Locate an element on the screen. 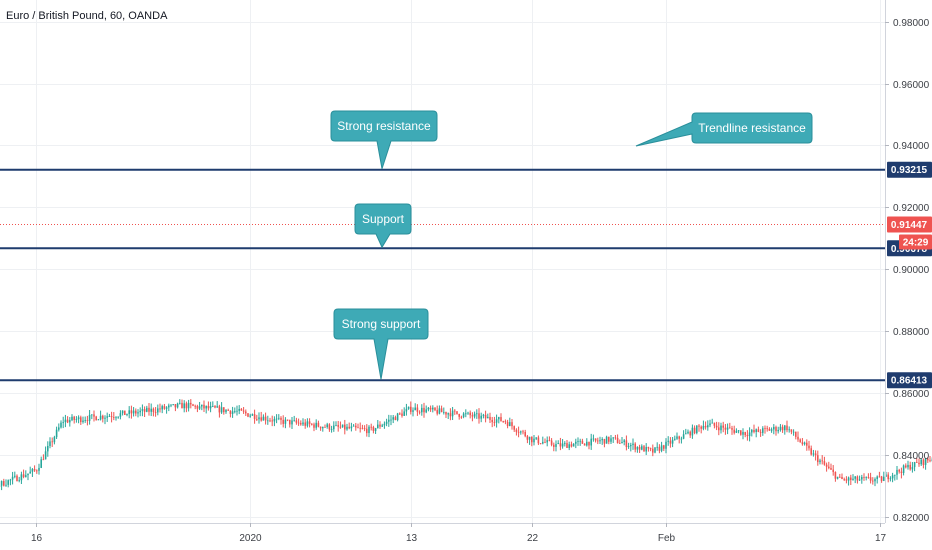 The height and width of the screenshot is (550, 932). callout-label: Trendline resistance is located at coordinates (752, 128).